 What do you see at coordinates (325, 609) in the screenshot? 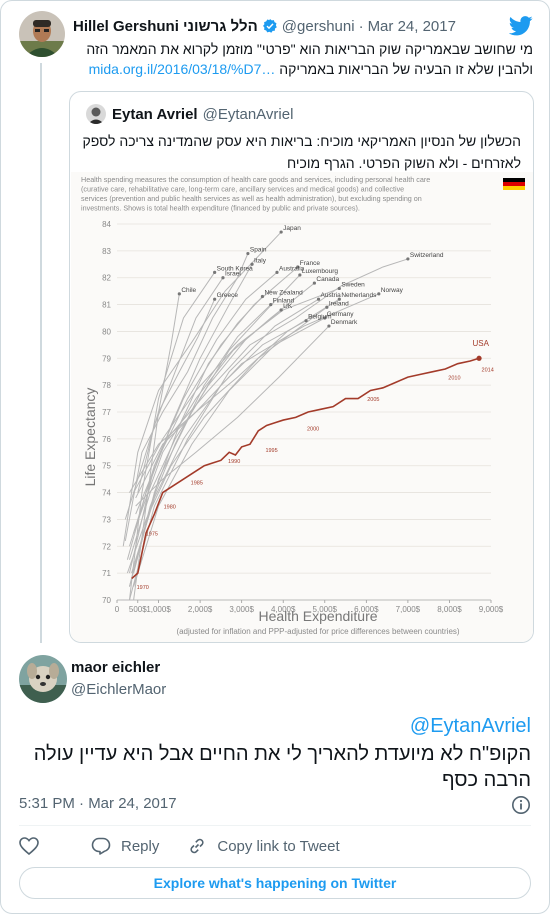
I see `x-tick-label: 5,000$` at bounding box center [325, 609].